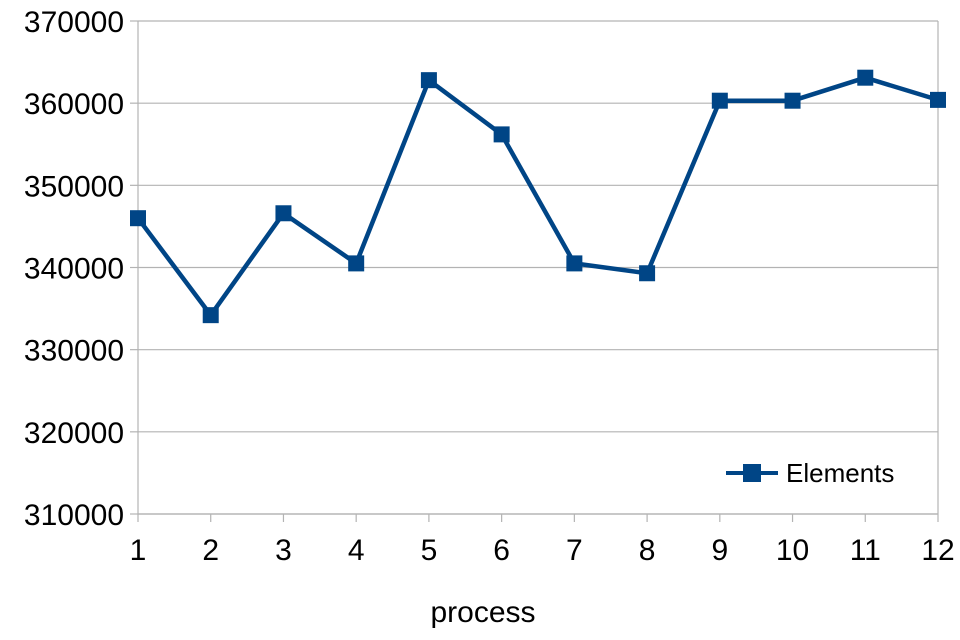  What do you see at coordinates (74, 269) in the screenshot?
I see `y-tick-label: 340000` at bounding box center [74, 269].